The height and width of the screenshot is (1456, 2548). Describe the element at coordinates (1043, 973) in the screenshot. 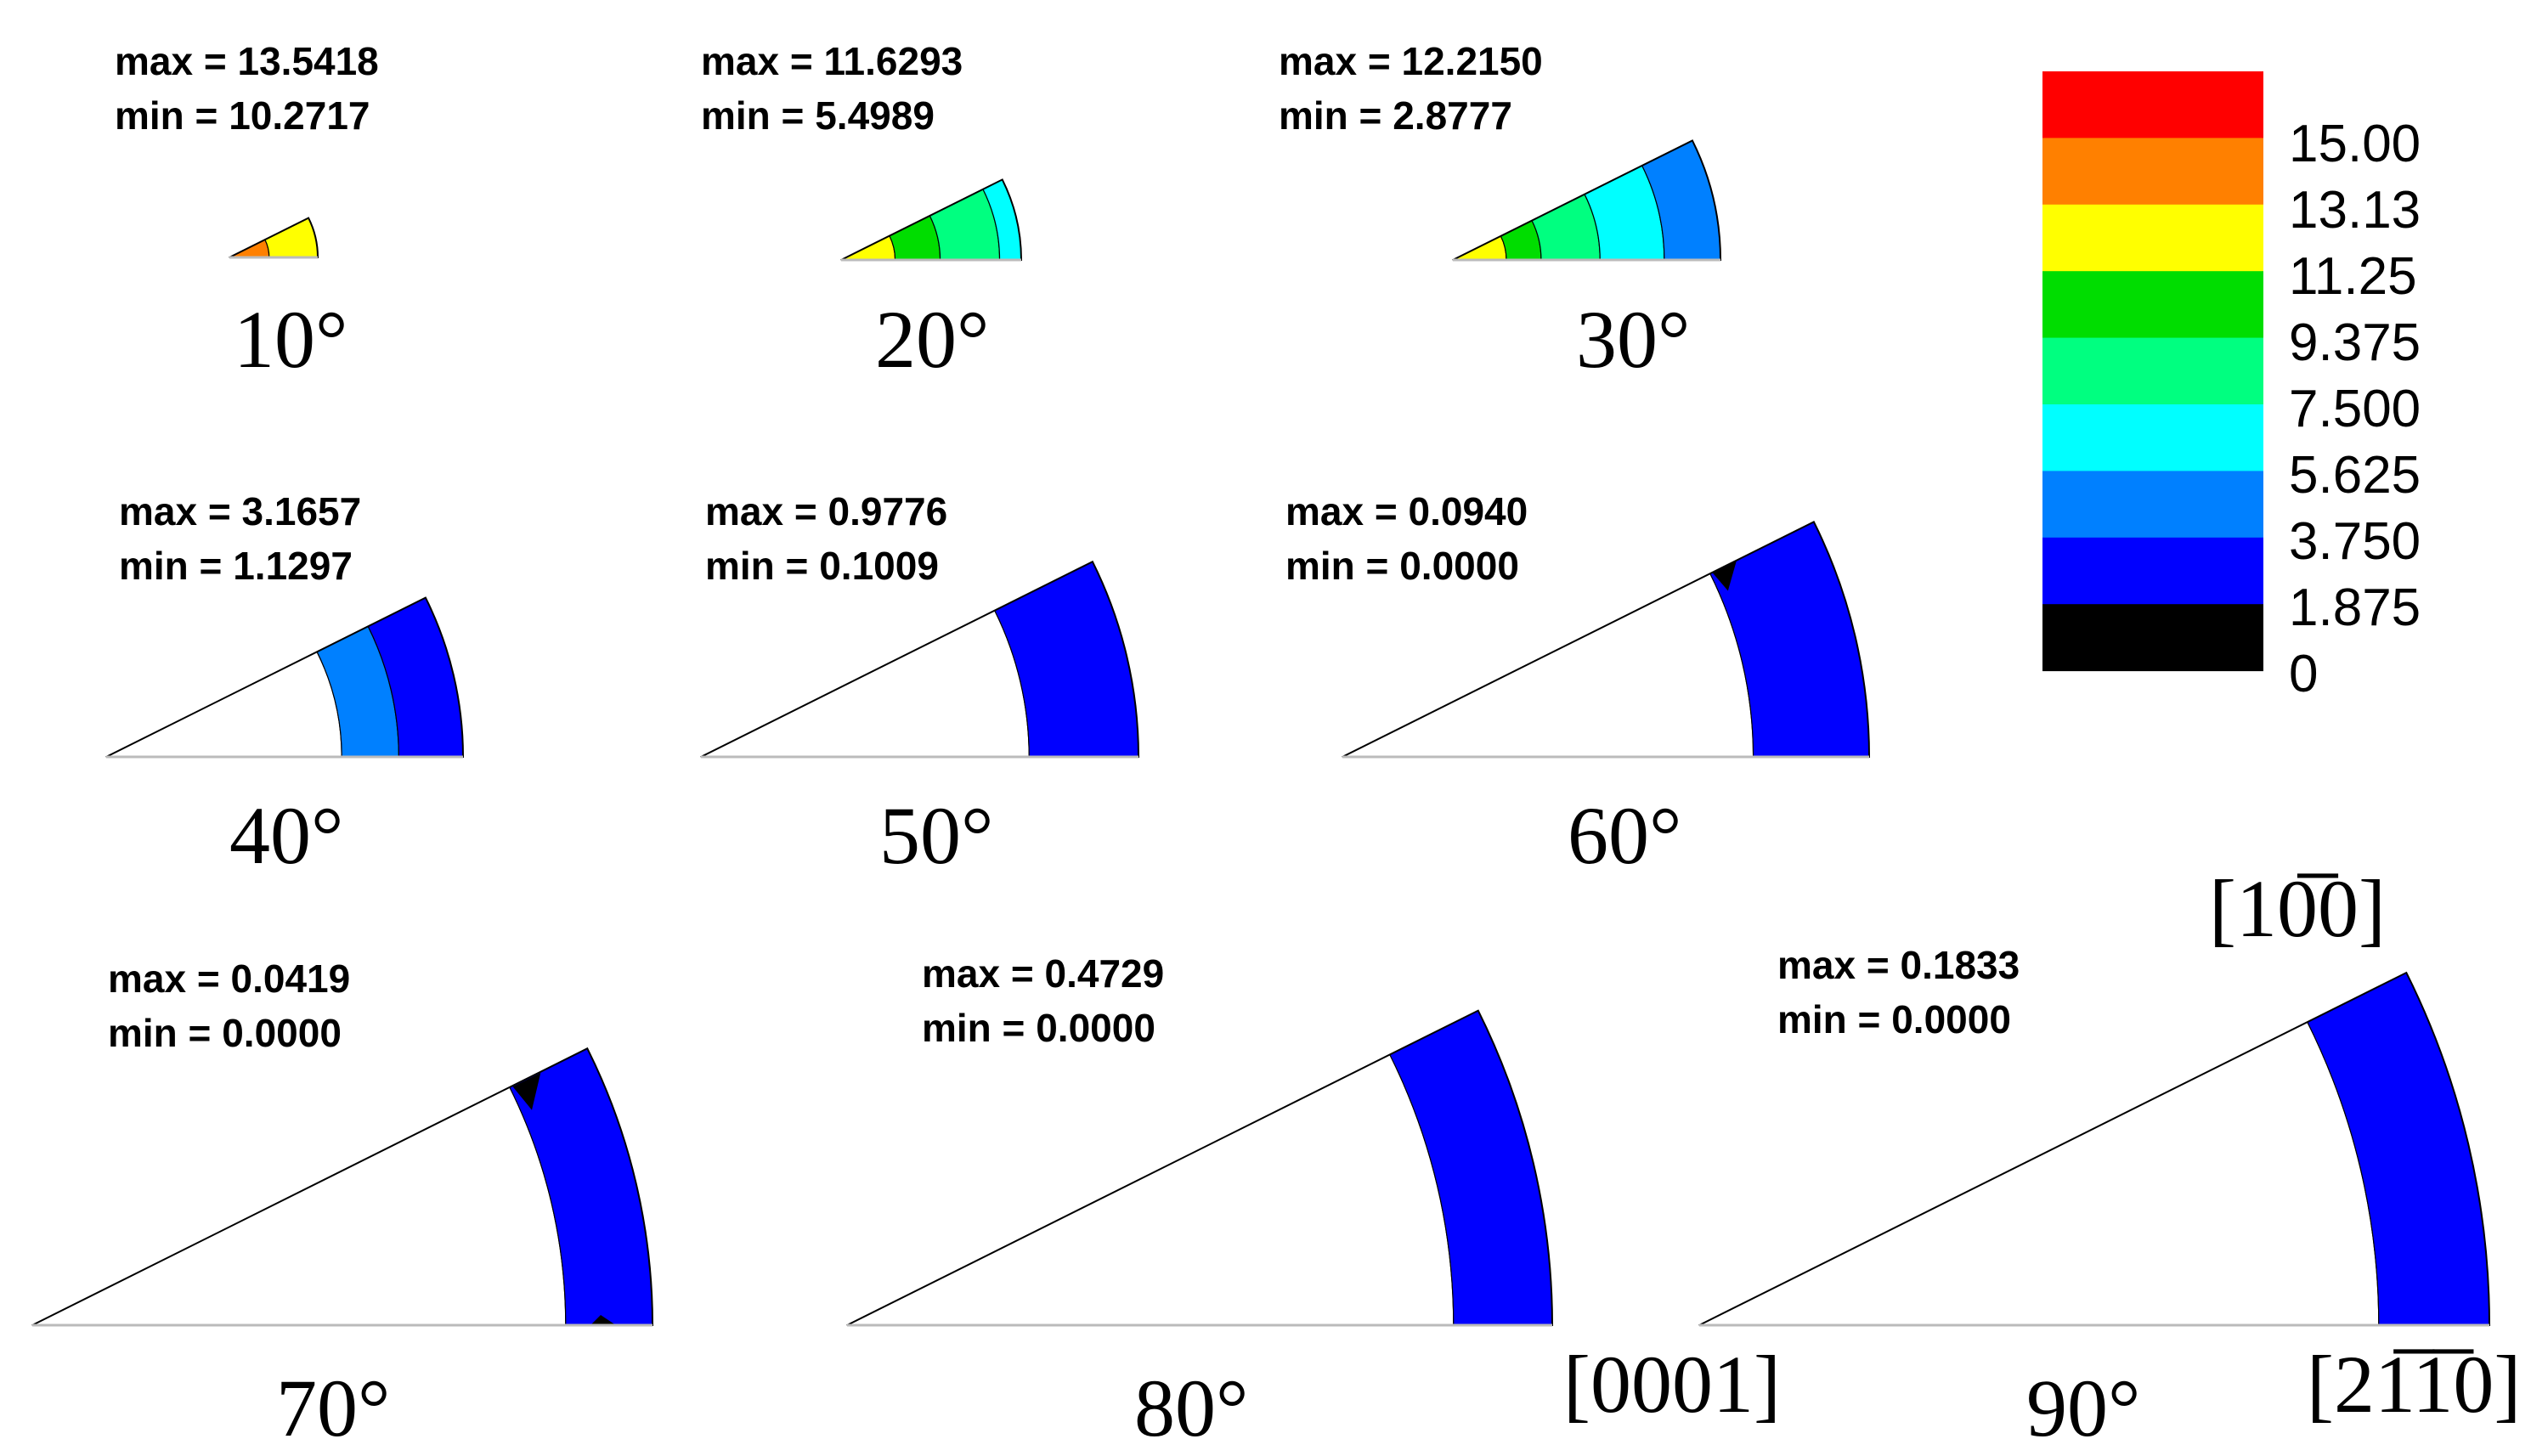

I see `max-value-label: max = 0.4729` at that location.